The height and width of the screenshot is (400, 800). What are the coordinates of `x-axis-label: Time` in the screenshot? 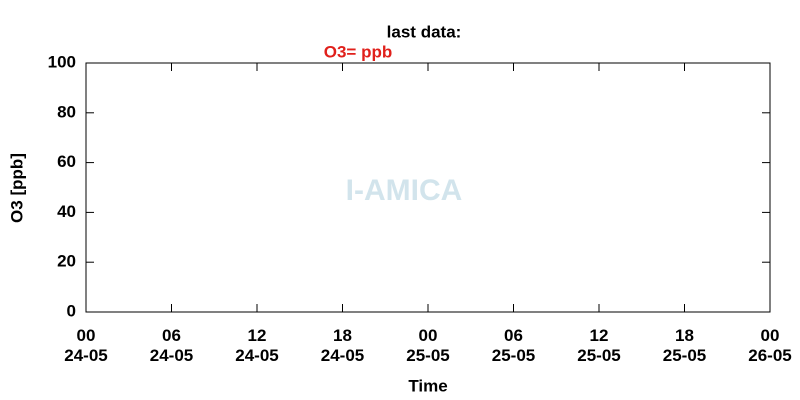 It's located at (427, 385).